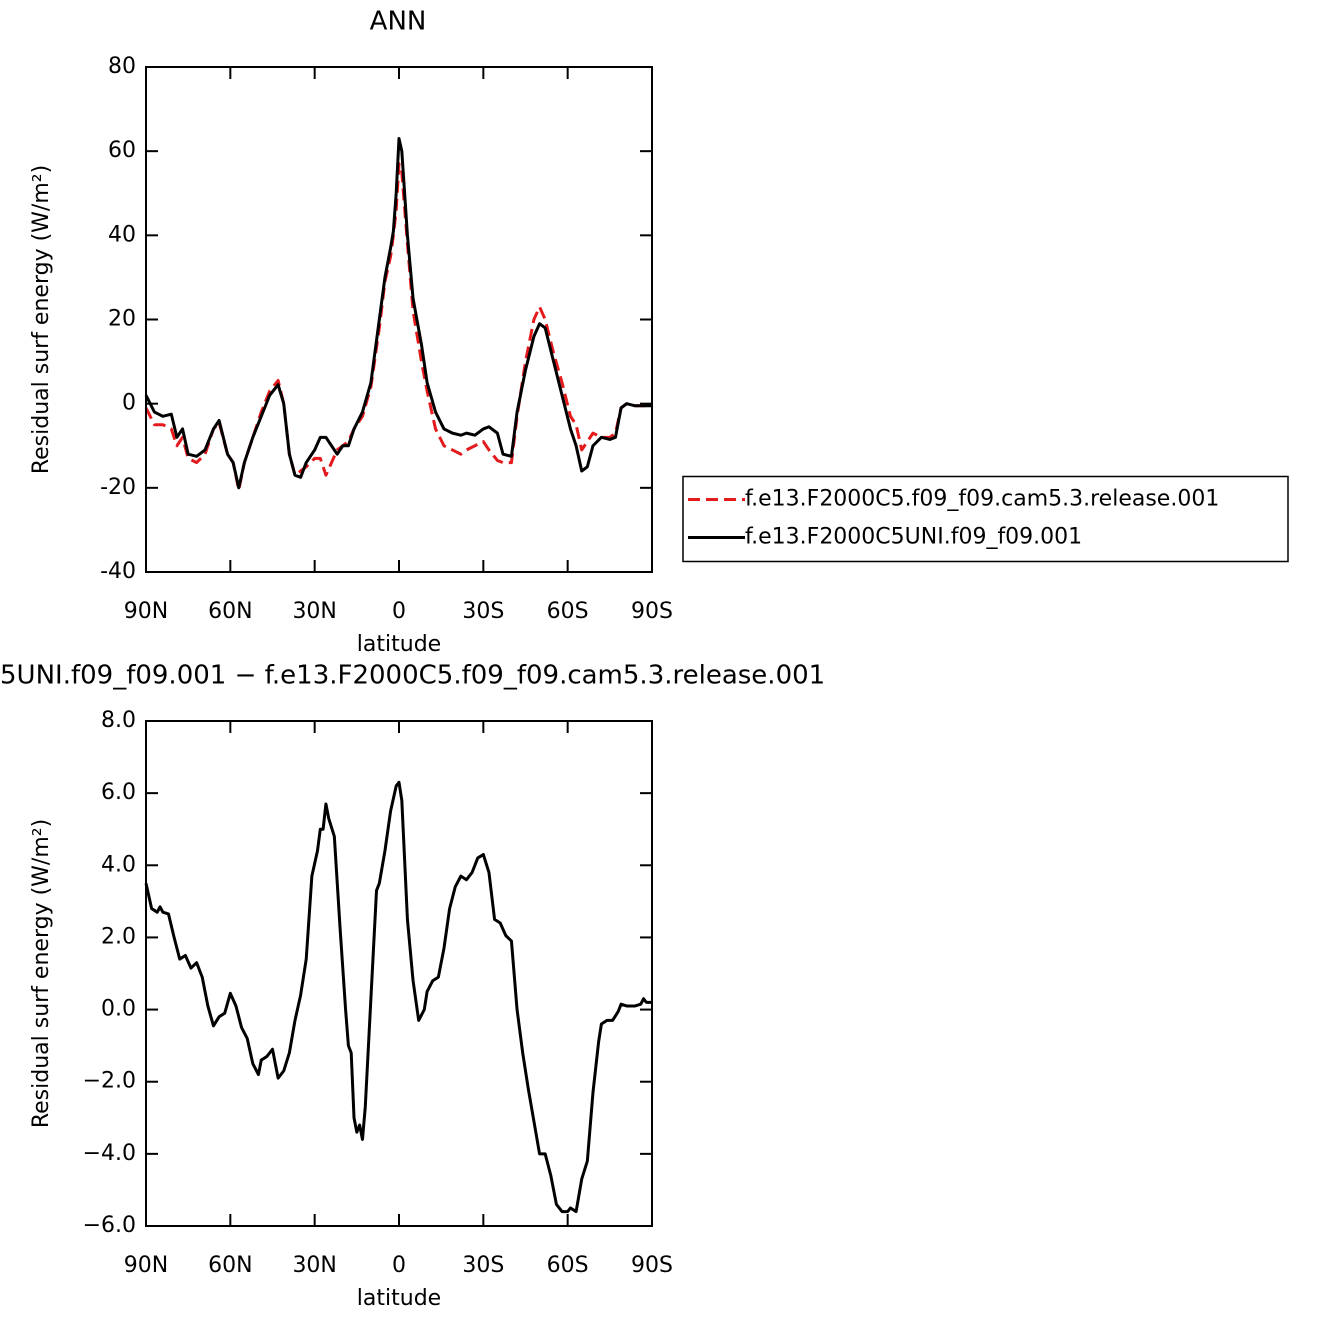 The image size is (1319, 1319). I want to click on y-tick-label: 4.0, so click(118, 864).